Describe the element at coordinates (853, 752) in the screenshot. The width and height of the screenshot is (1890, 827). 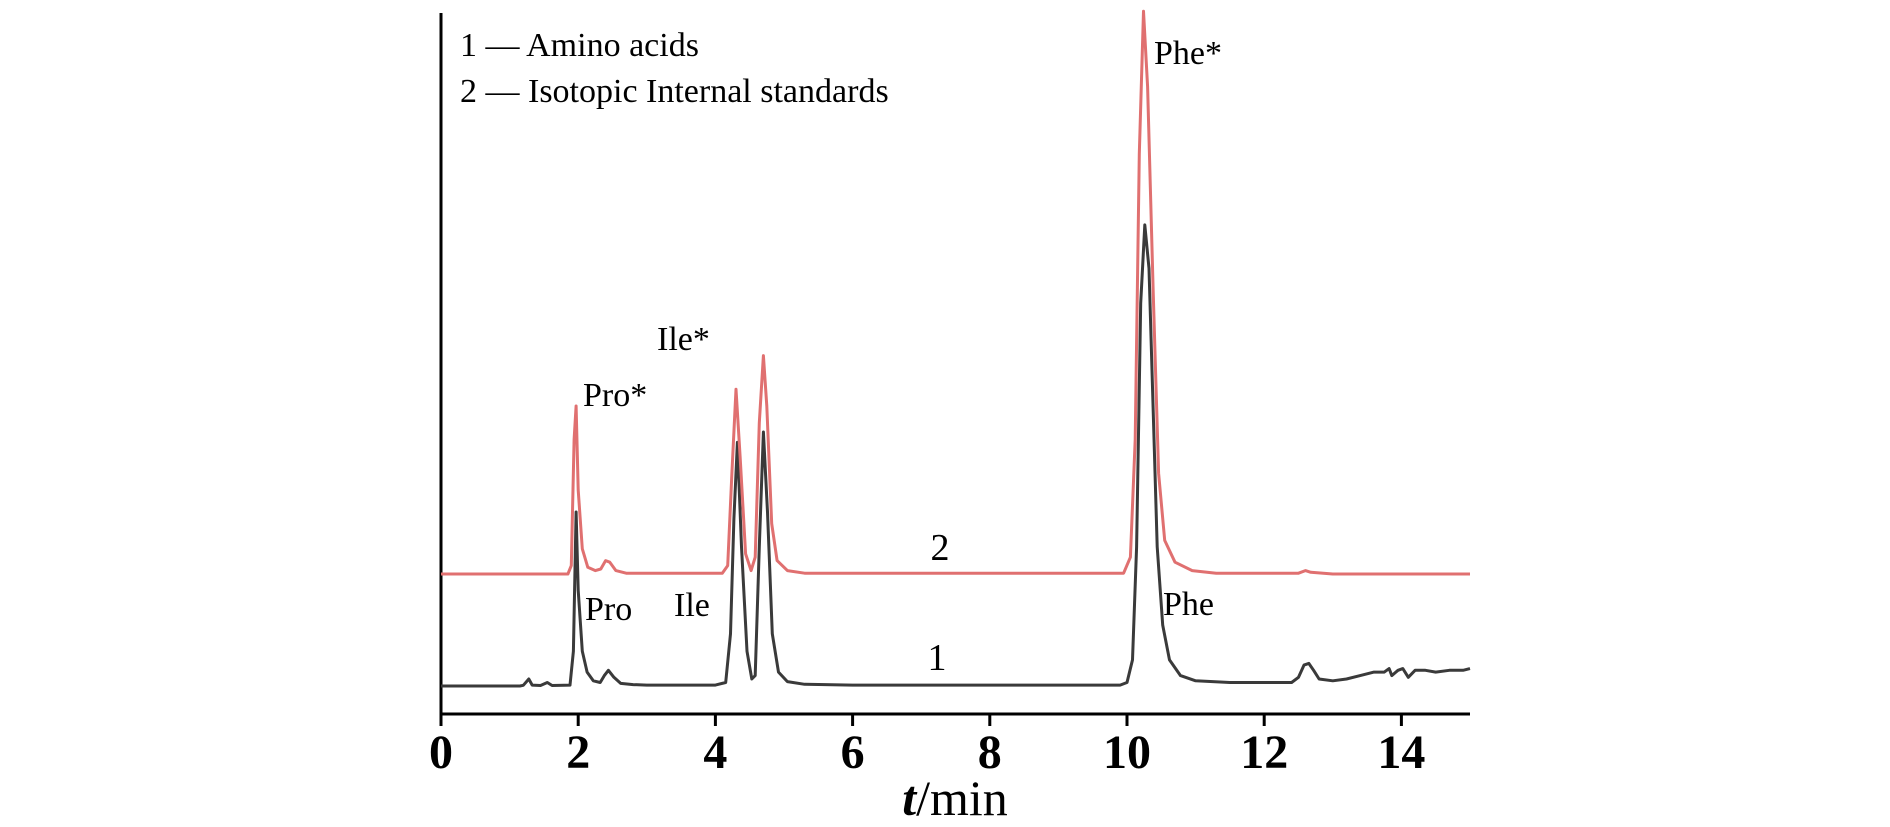
I see `x-tick-label: 6` at that location.